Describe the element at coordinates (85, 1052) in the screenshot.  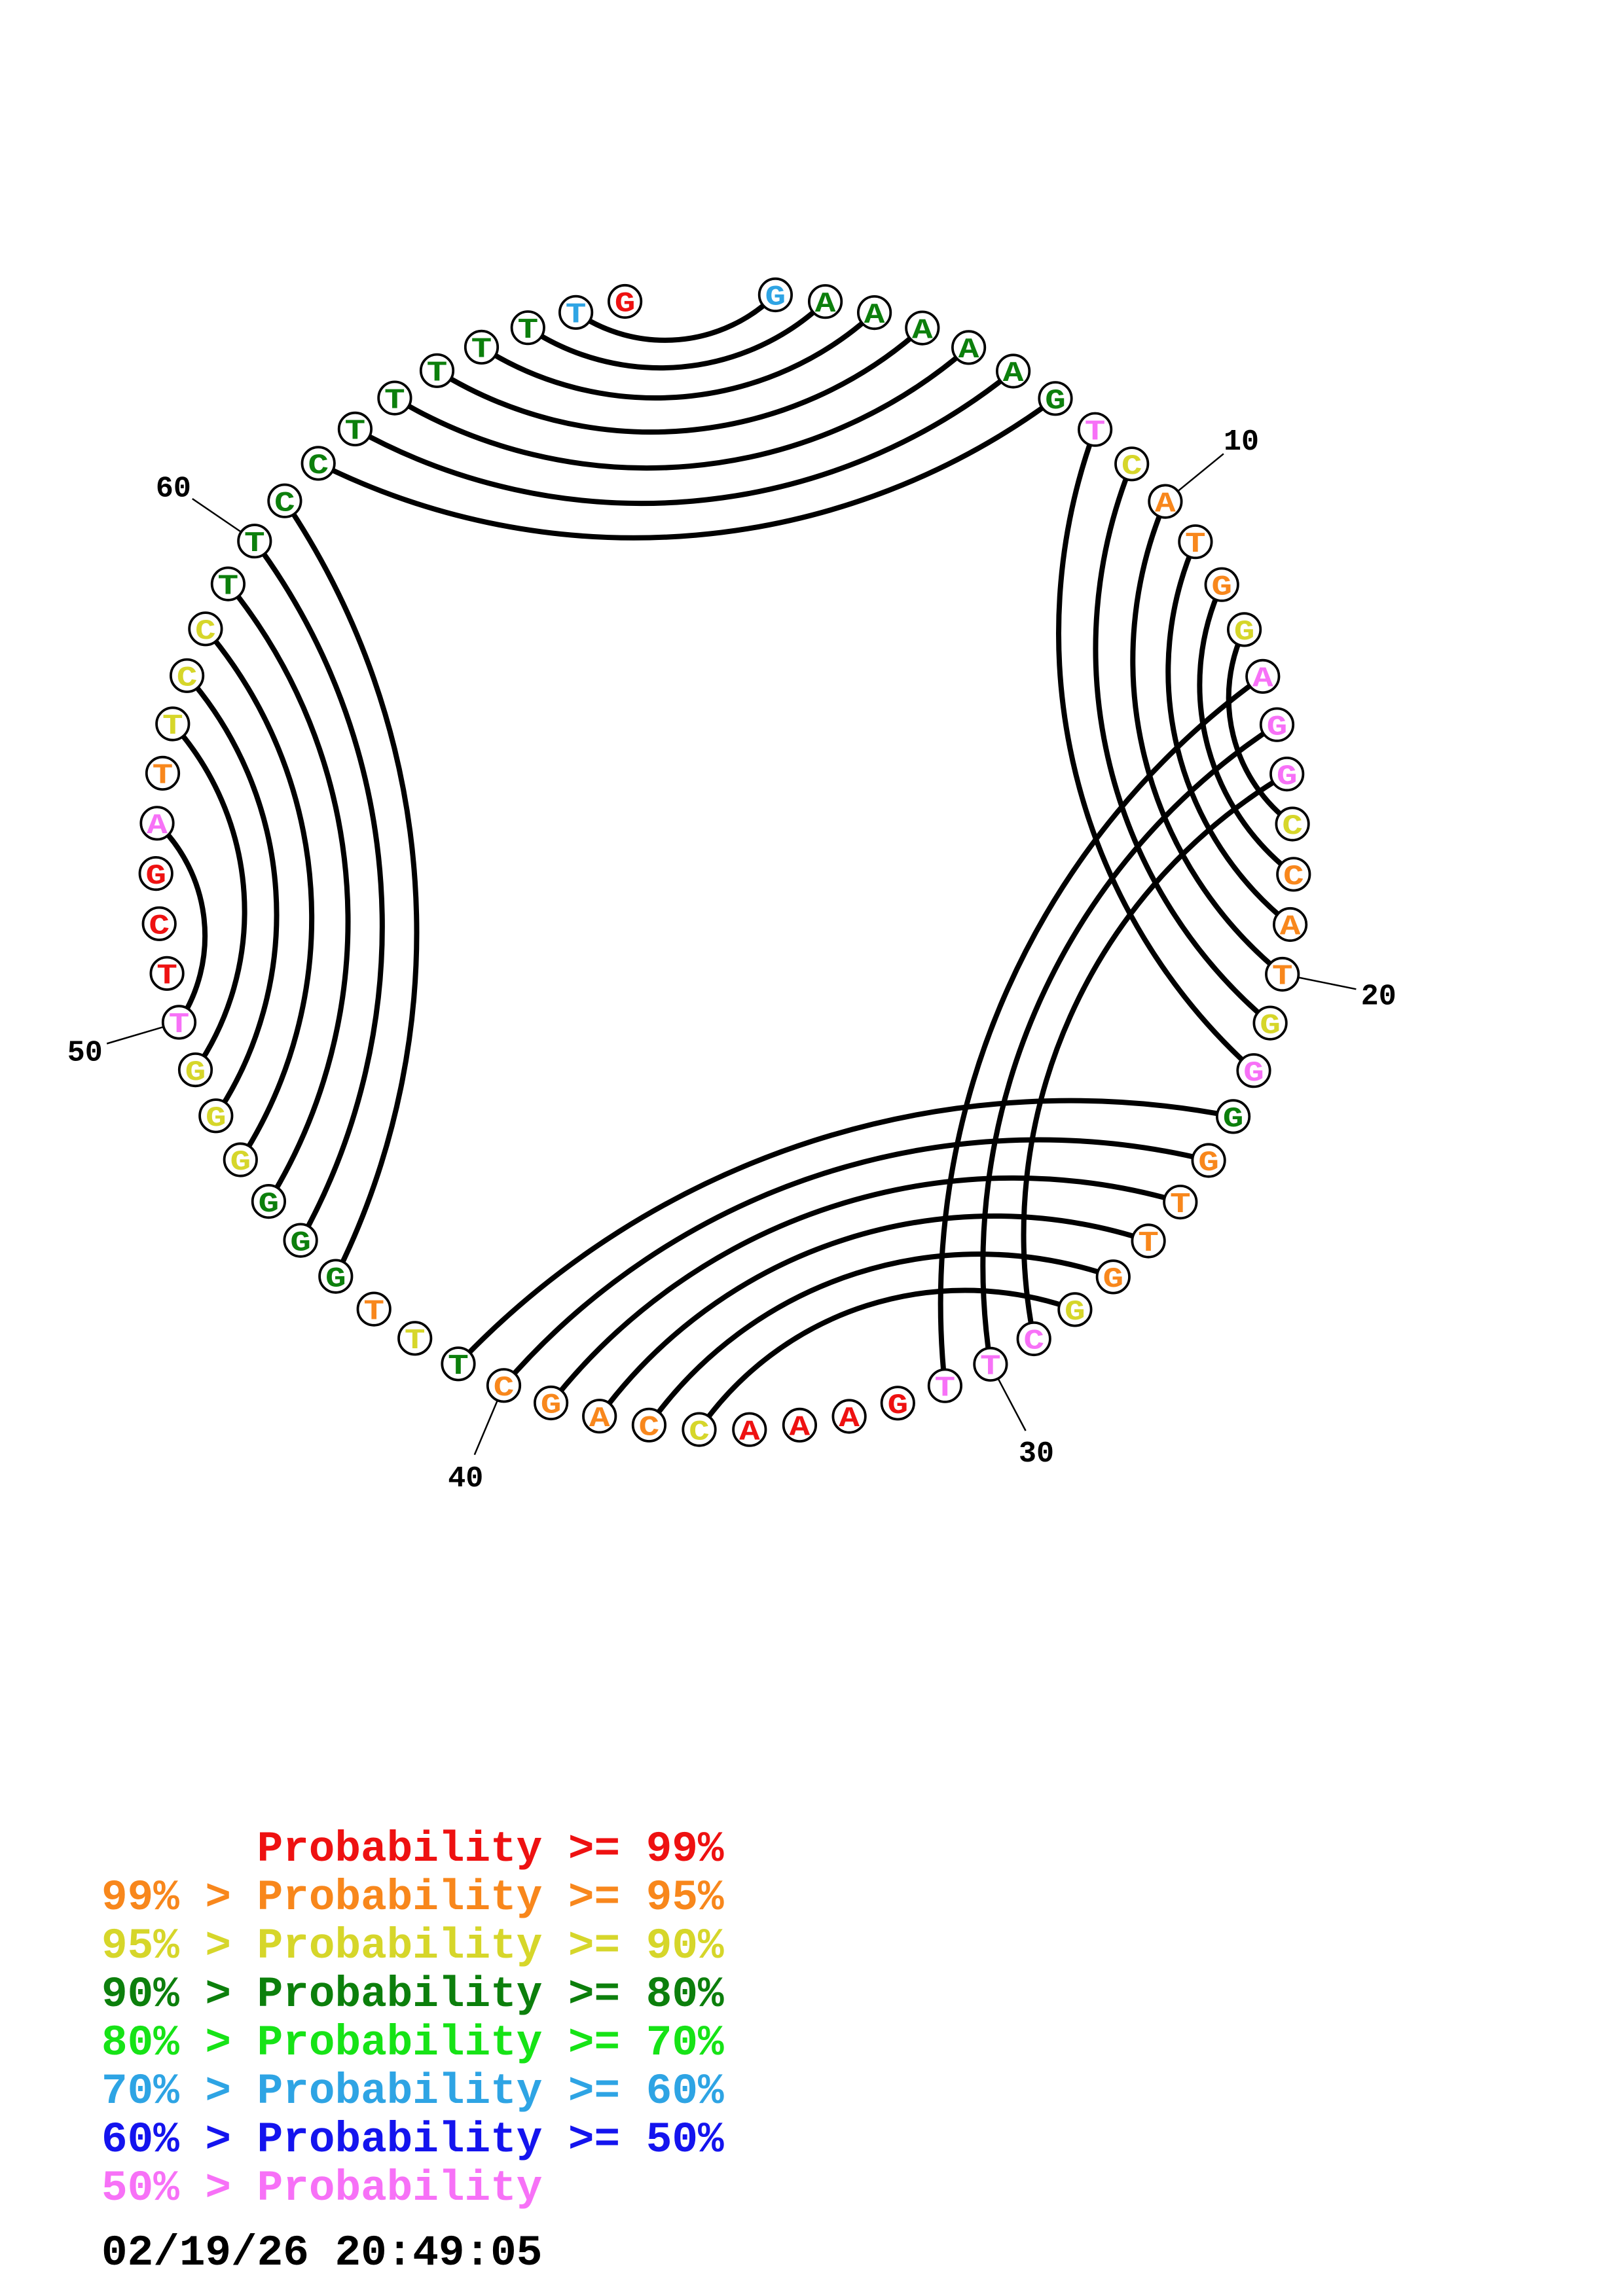
I see `svg-text: 50` at that location.